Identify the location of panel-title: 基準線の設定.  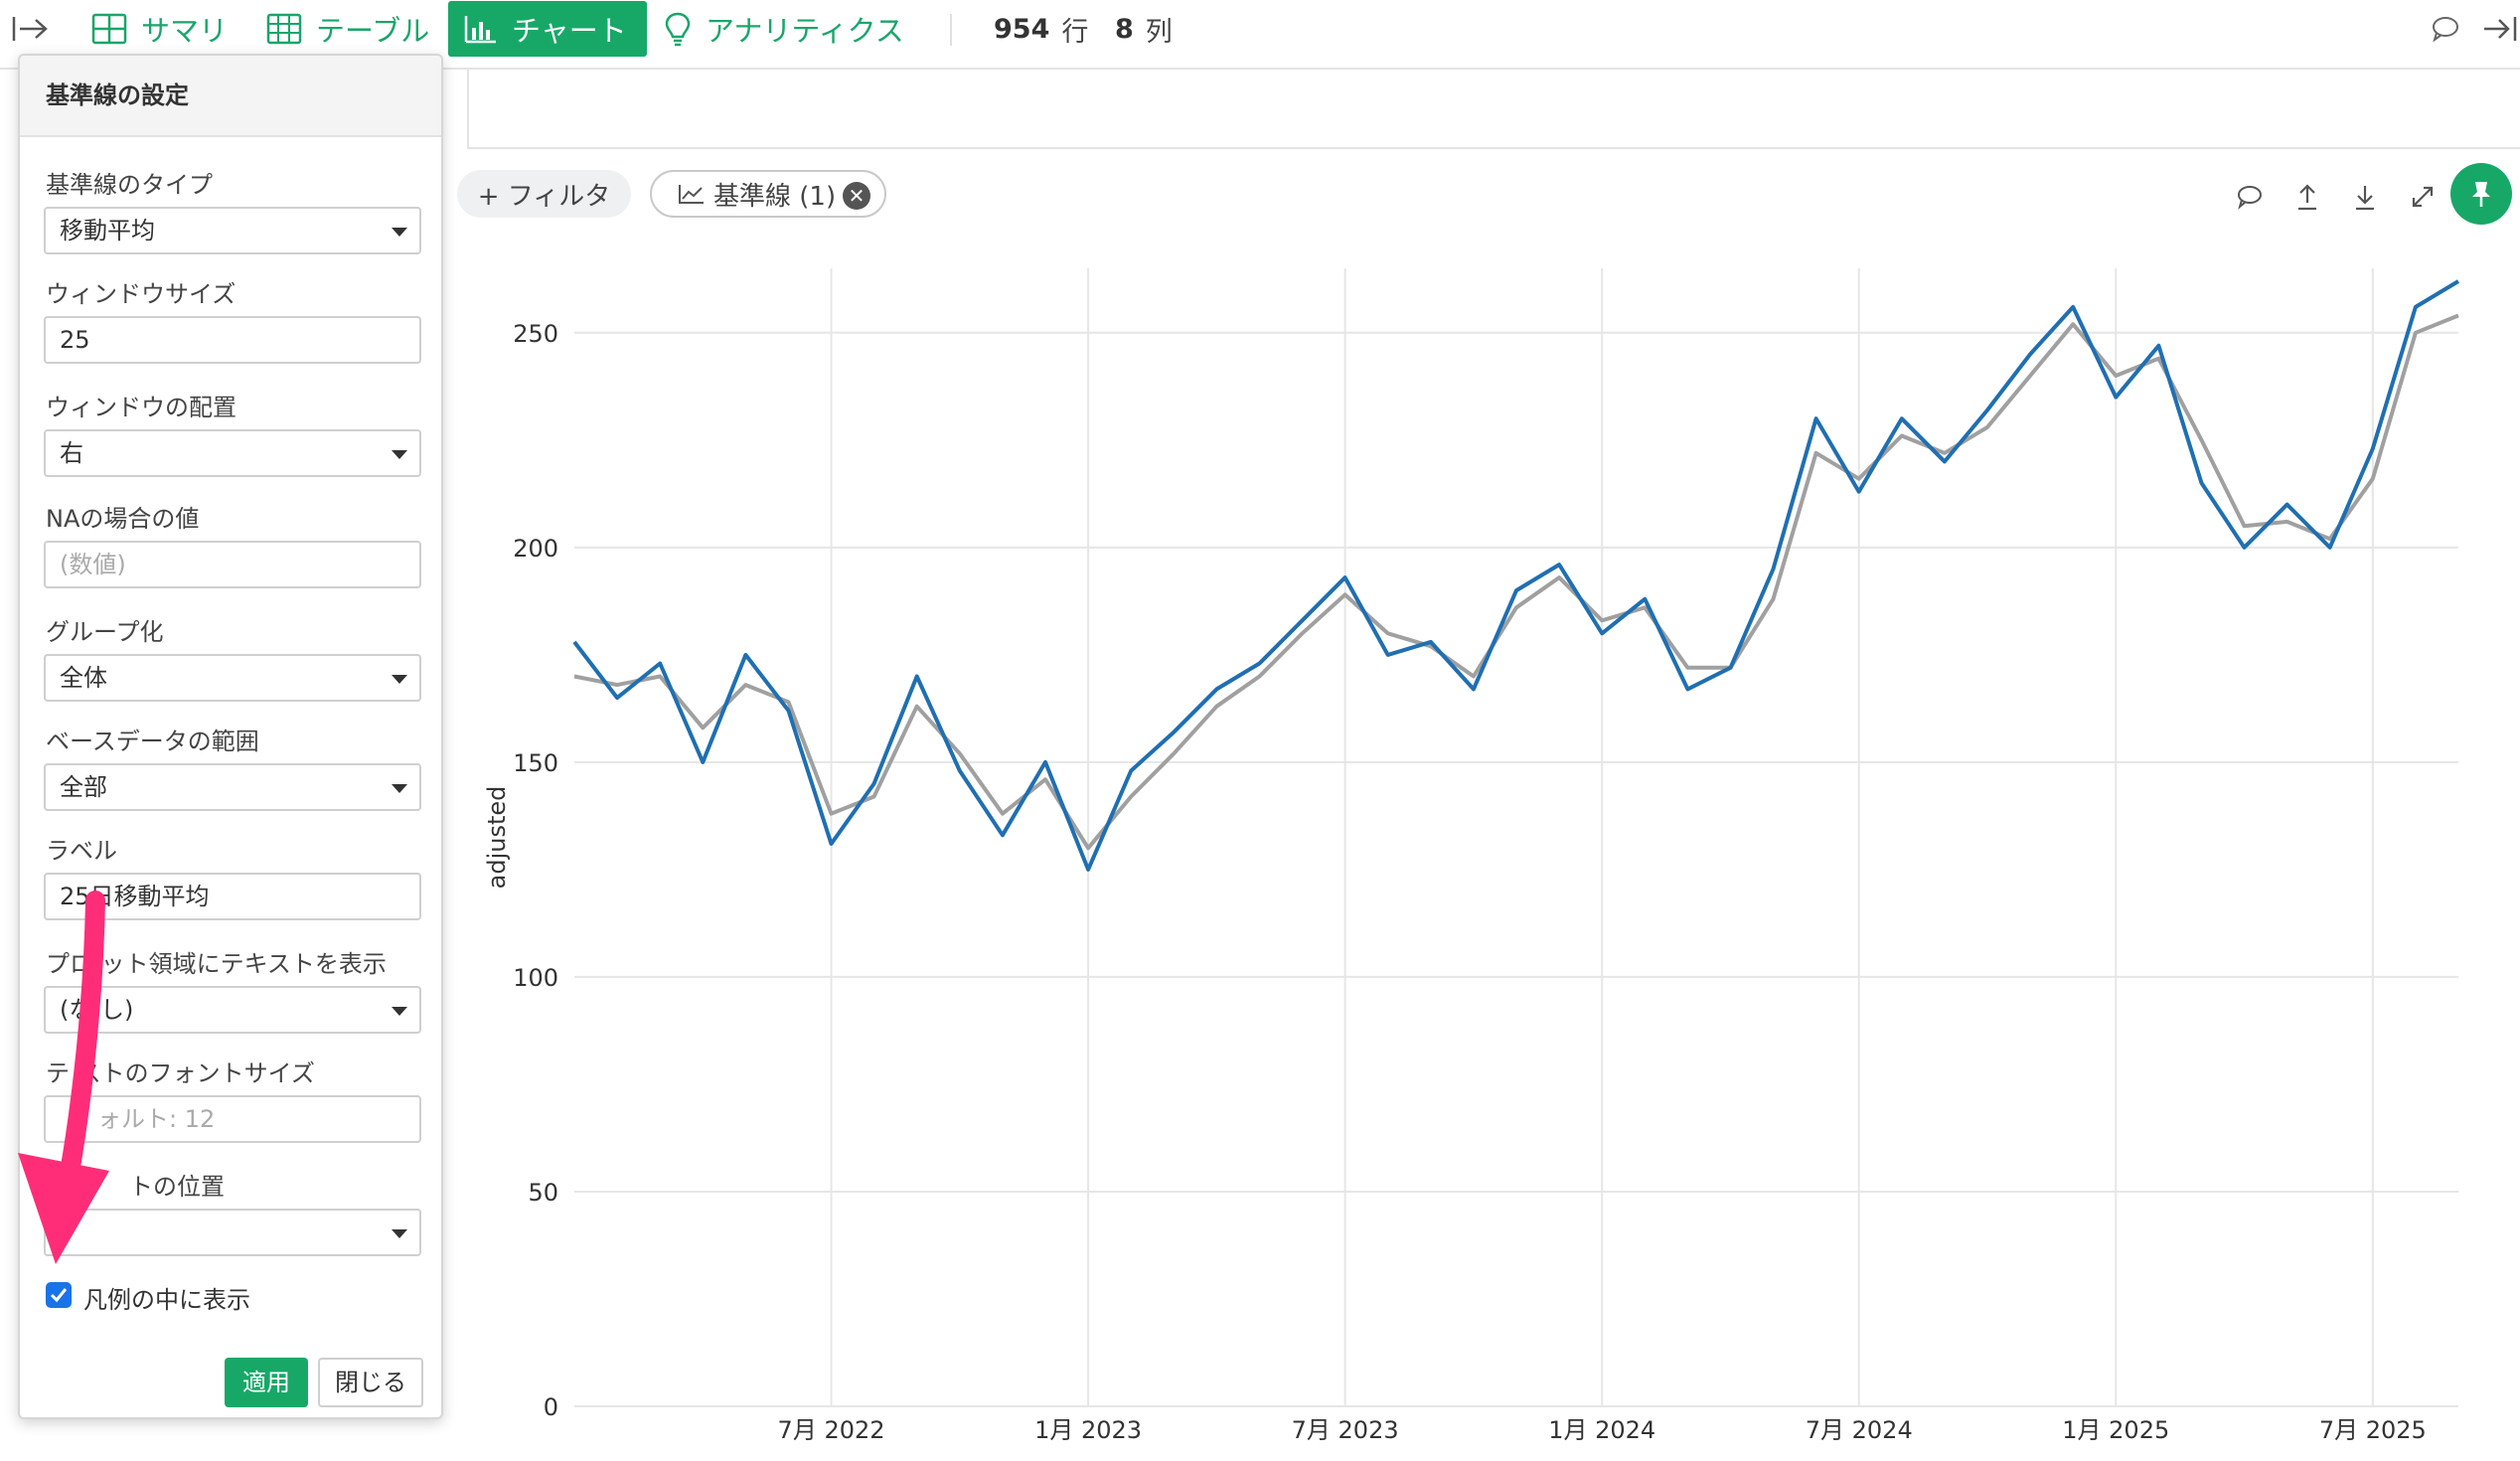
(230, 96).